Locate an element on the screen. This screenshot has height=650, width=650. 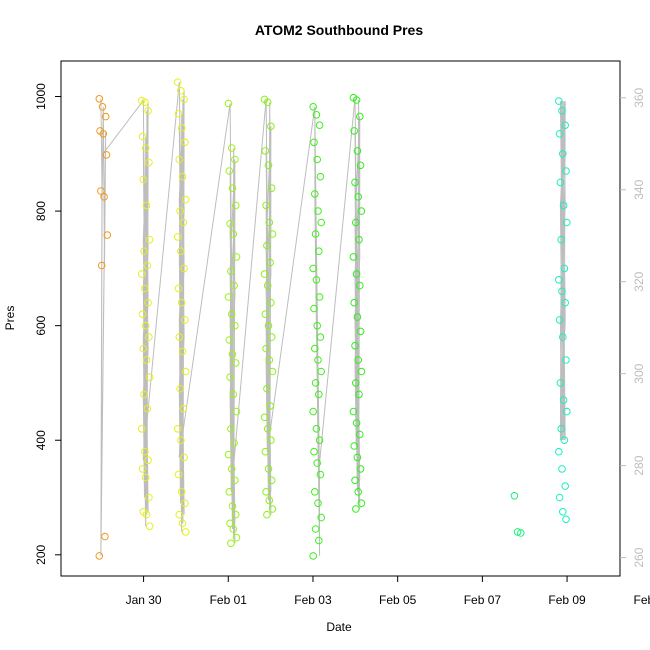
y-right-tick-label: 320 is located at coordinates (639, 281).